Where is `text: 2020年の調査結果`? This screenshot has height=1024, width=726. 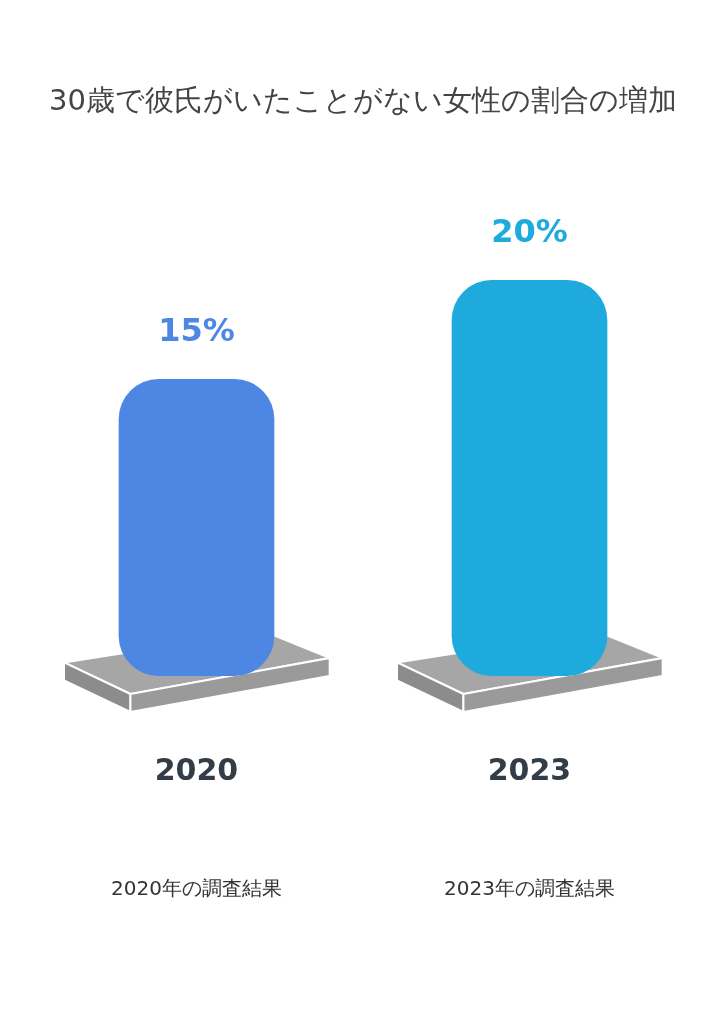
text: 2020年の調査結果 is located at coordinates (196, 888).